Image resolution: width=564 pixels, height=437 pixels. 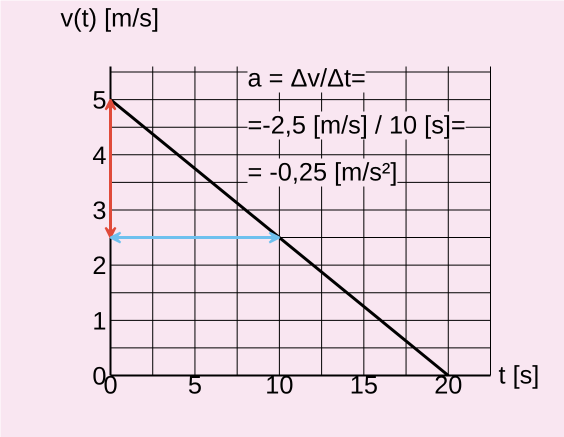 What do you see at coordinates (448, 386) in the screenshot?
I see `x-tick-label: 20` at bounding box center [448, 386].